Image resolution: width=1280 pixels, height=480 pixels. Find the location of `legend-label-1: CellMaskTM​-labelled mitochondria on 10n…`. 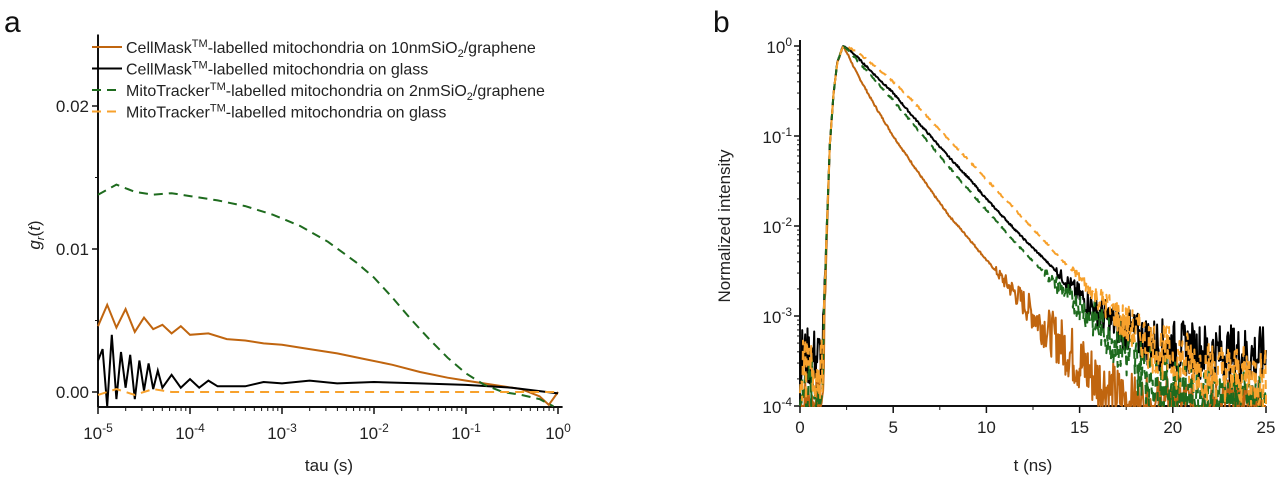

legend-label-1: CellMaskTM​-labelled mitochondria on 10n… is located at coordinates (331, 49).